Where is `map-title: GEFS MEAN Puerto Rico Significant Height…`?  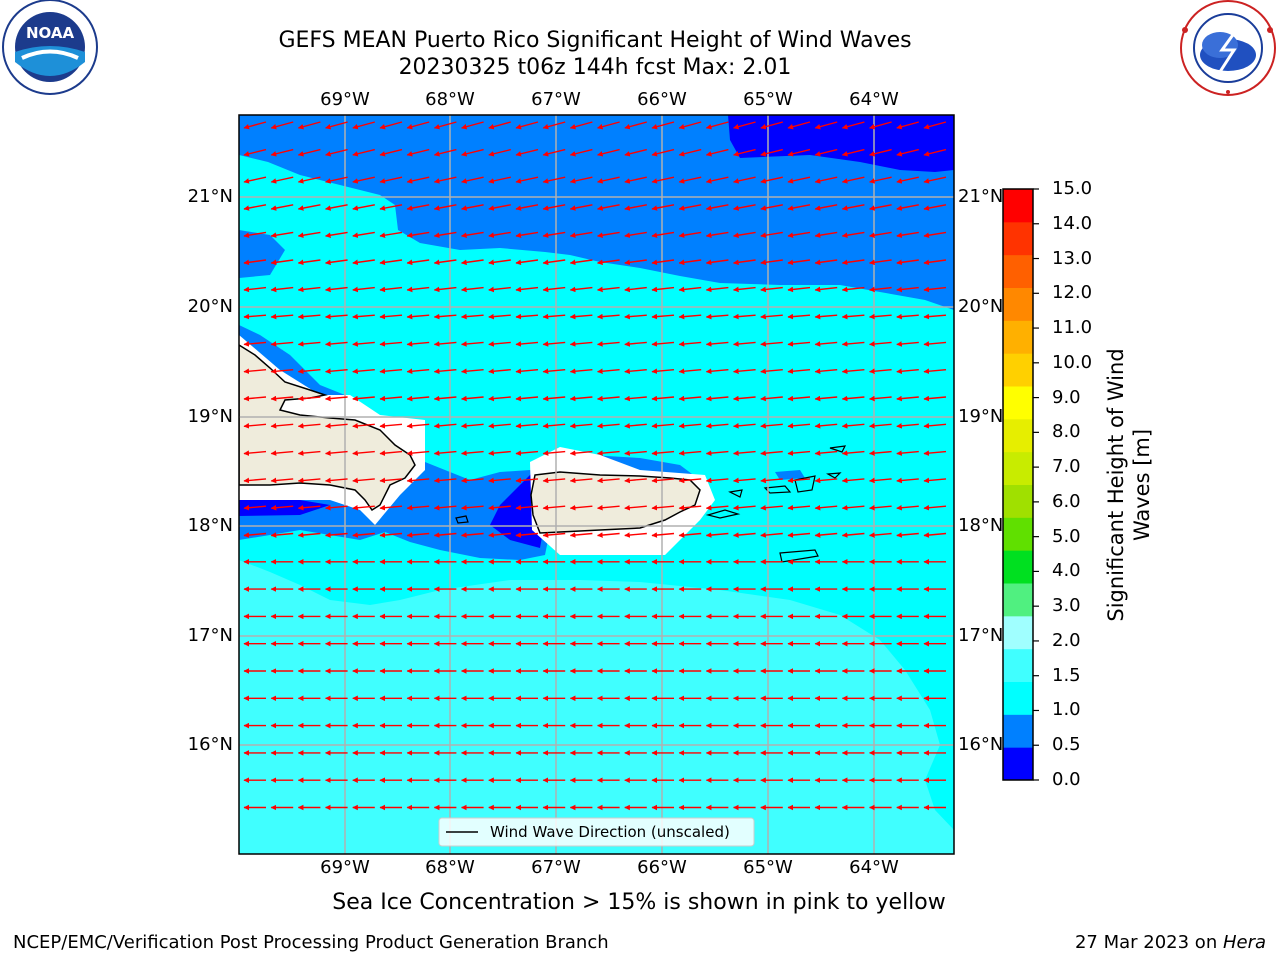
map-title: GEFS MEAN Puerto Rico Significant Height… is located at coordinates (595, 40).